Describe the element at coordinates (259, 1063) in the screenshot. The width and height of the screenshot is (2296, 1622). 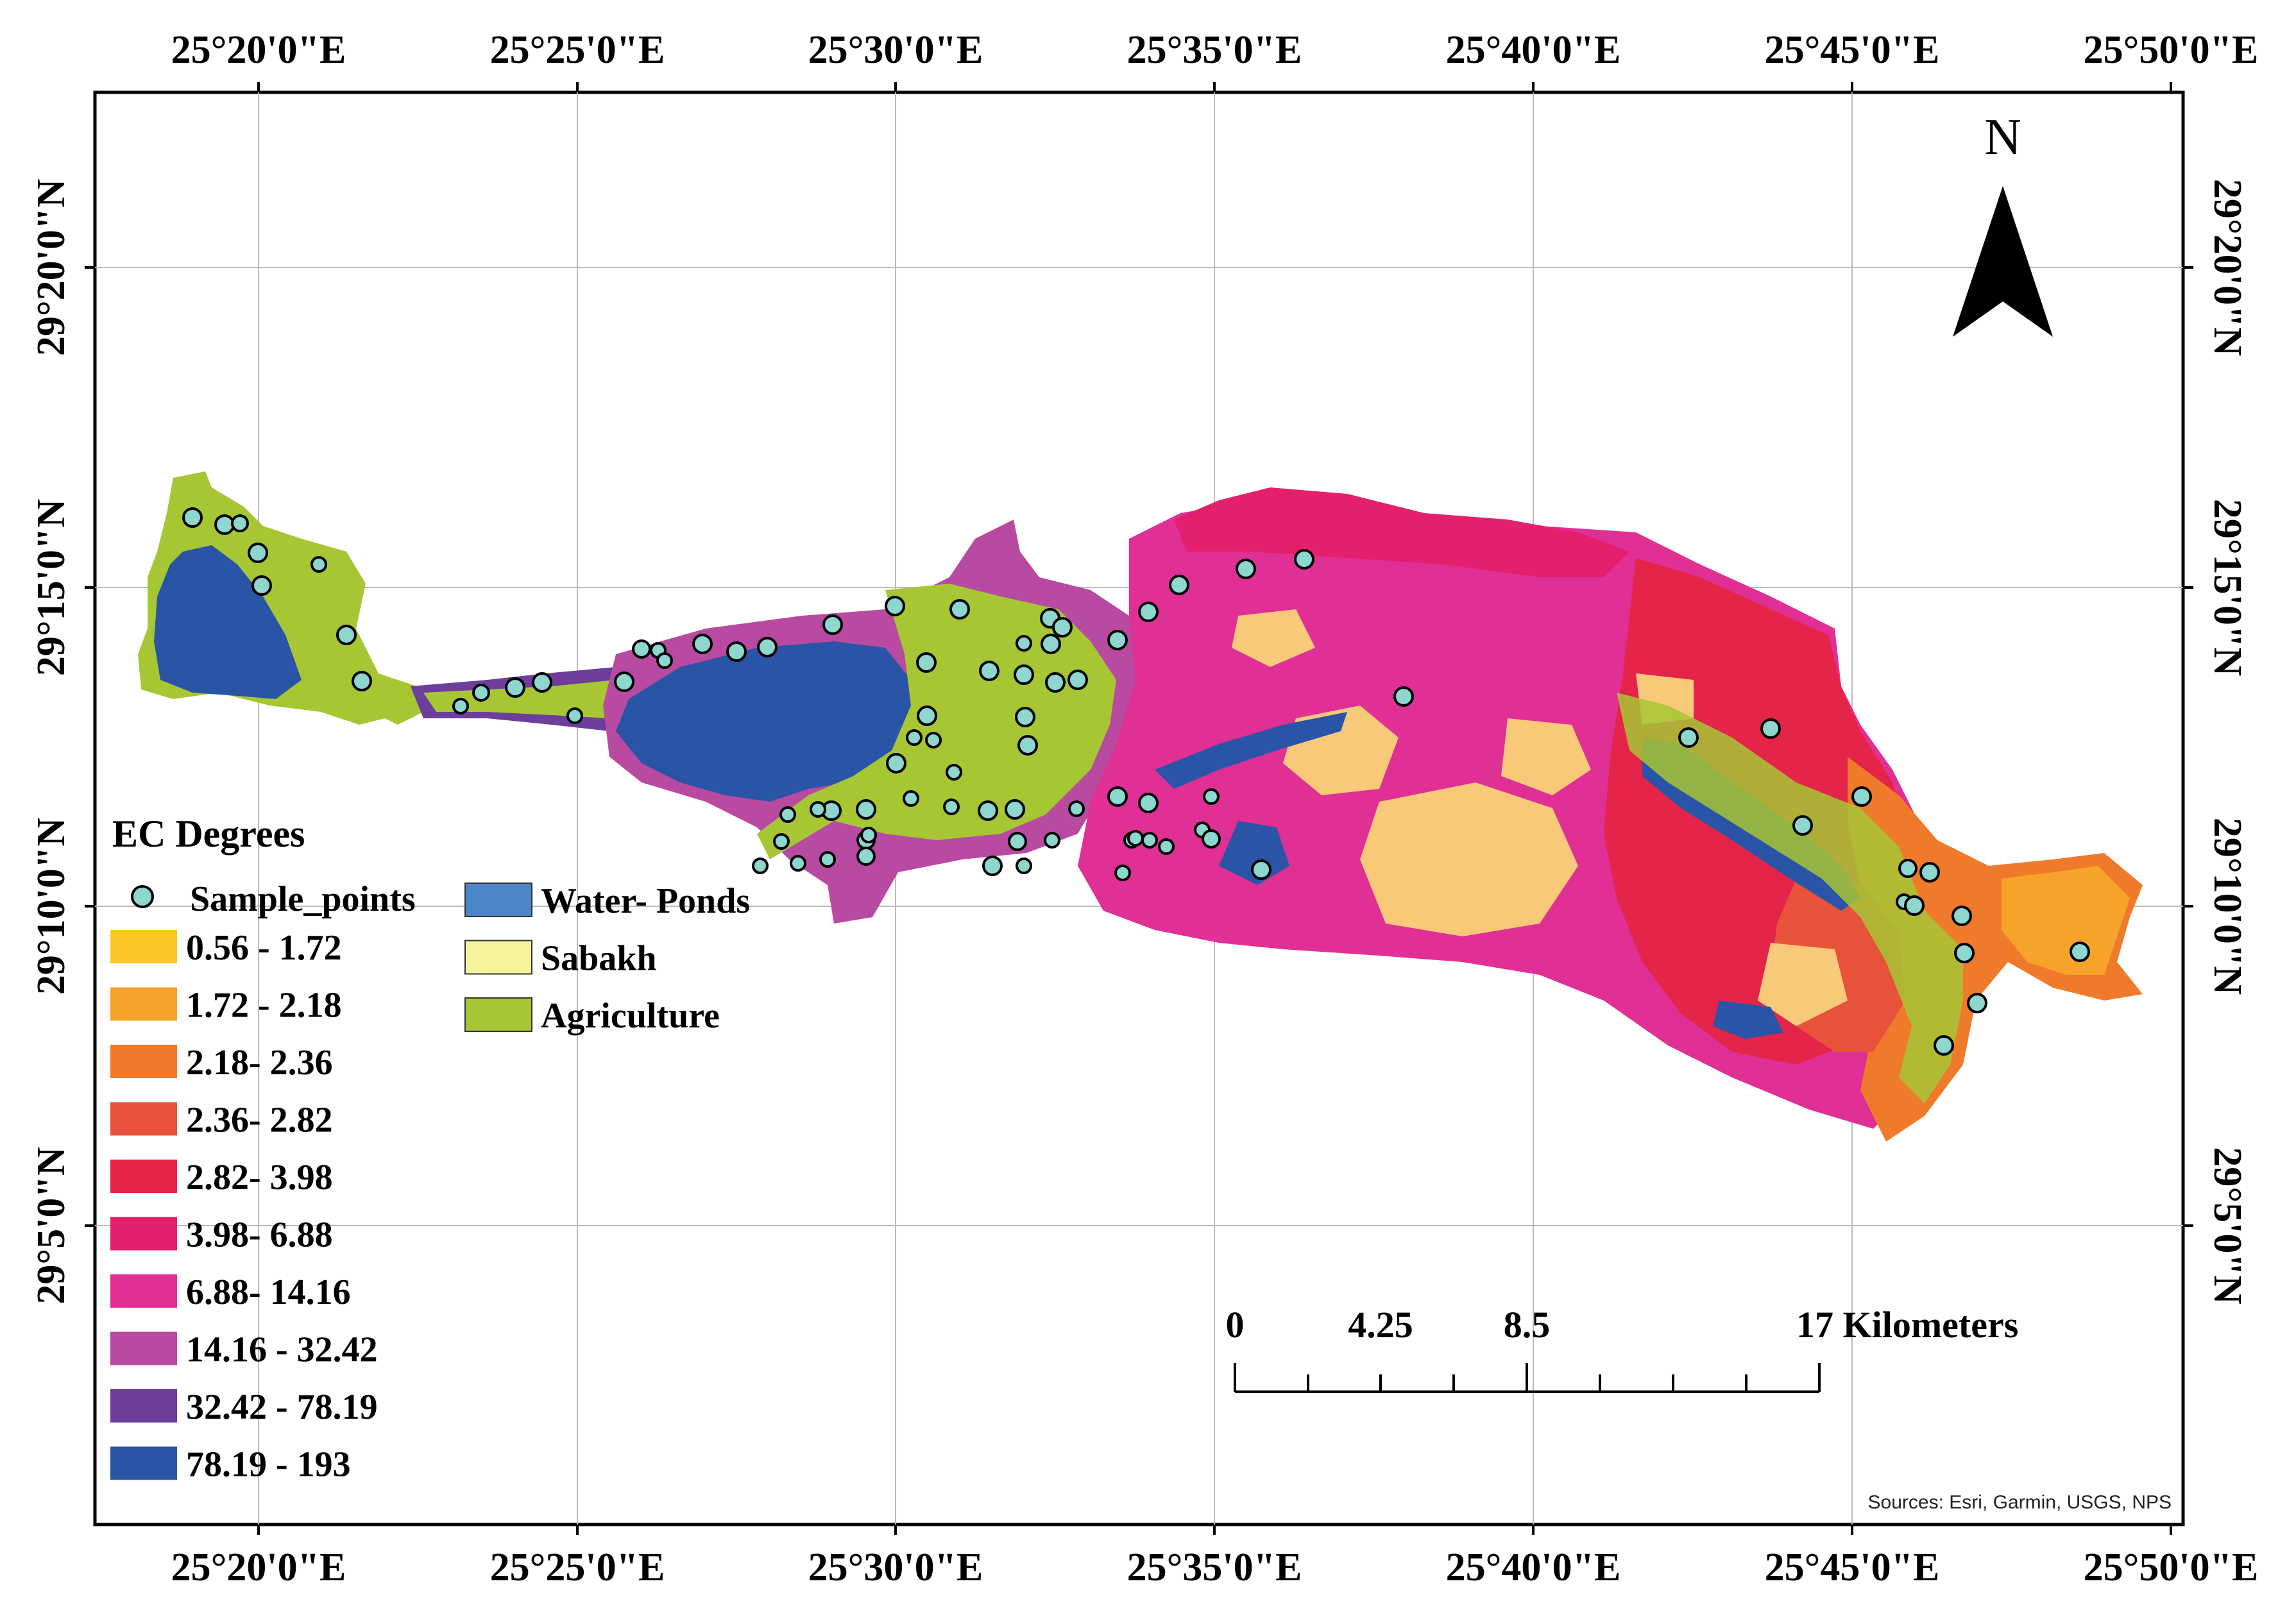
I see `legend-class-label-2: 2.18- 2.36` at that location.